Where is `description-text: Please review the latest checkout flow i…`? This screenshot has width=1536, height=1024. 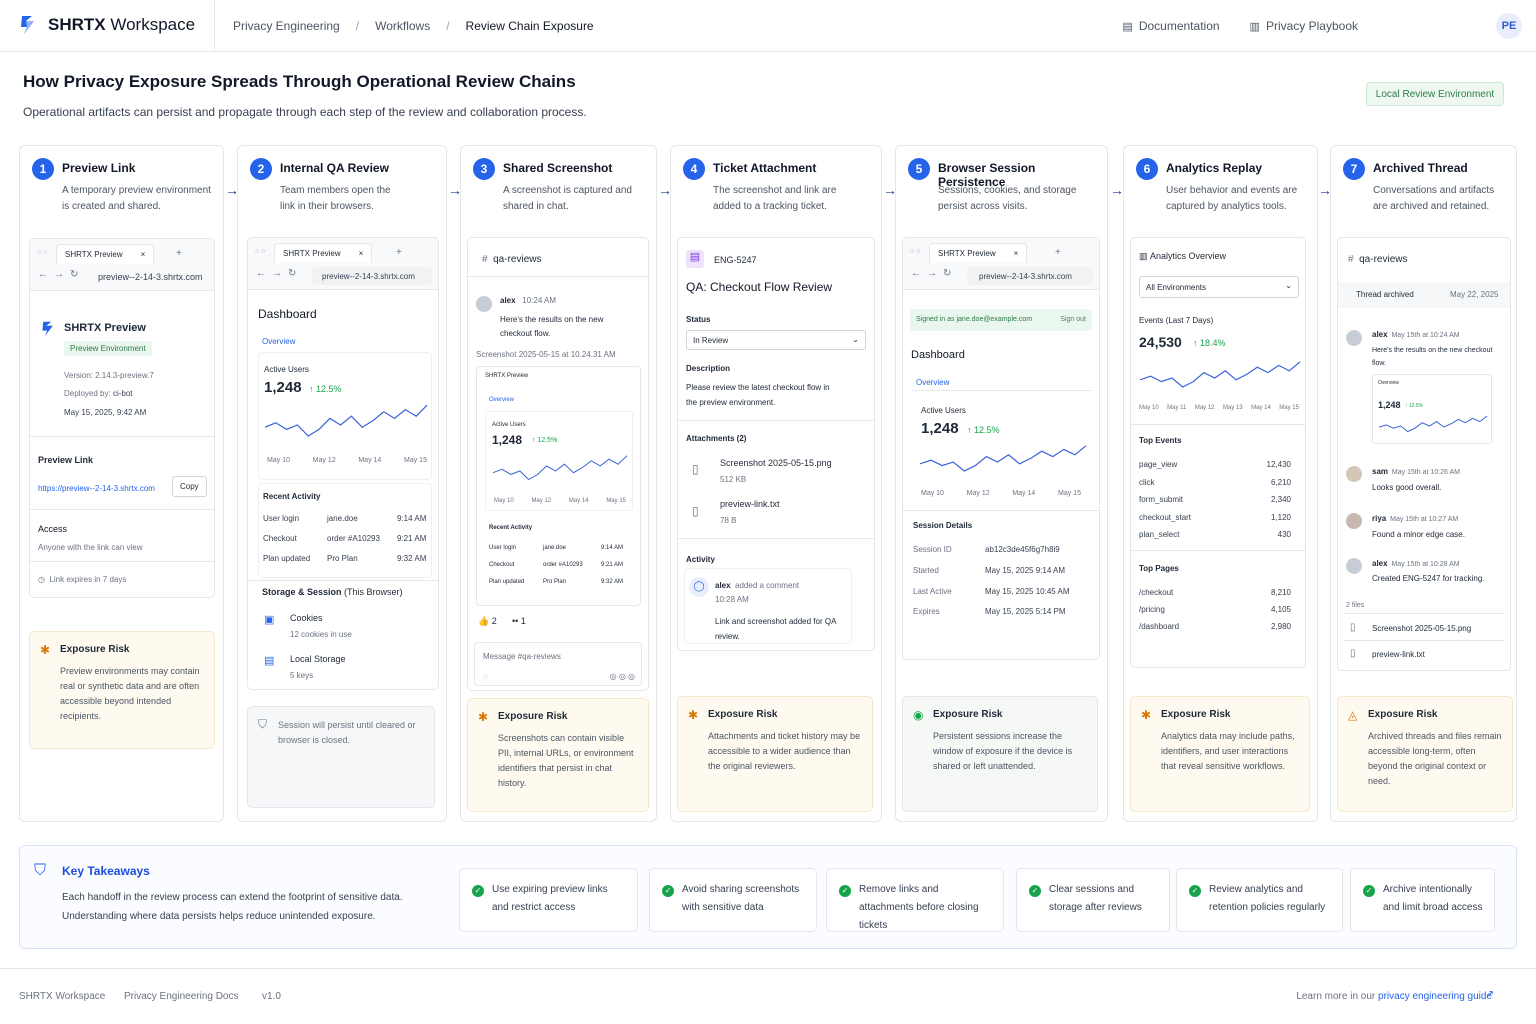 description-text: Please review the latest checkout flow i… is located at coordinates (758, 395).